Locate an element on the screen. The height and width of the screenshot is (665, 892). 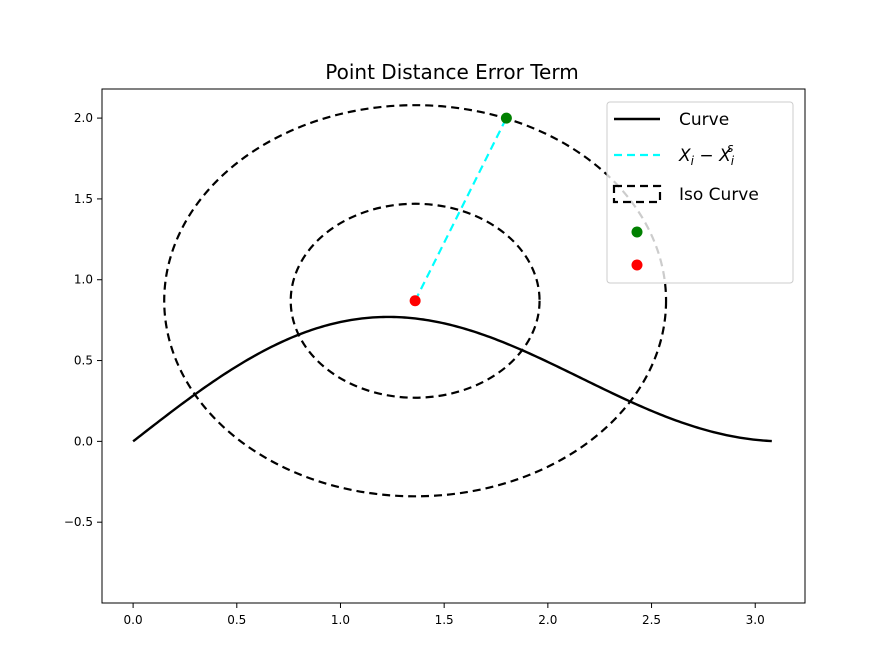
x-tick-label: 1.0 is located at coordinates (340, 620).